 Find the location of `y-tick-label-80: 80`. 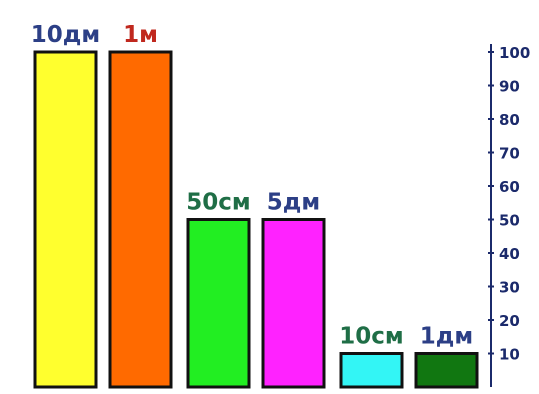

y-tick-label-80: 80 is located at coordinates (509, 120).